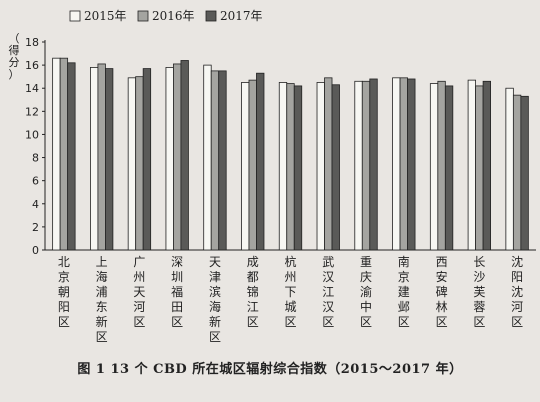 This screenshot has height=402, width=540. Describe the element at coordinates (32, 88) in the screenshot. I see `y-tick-label: 14` at that location.